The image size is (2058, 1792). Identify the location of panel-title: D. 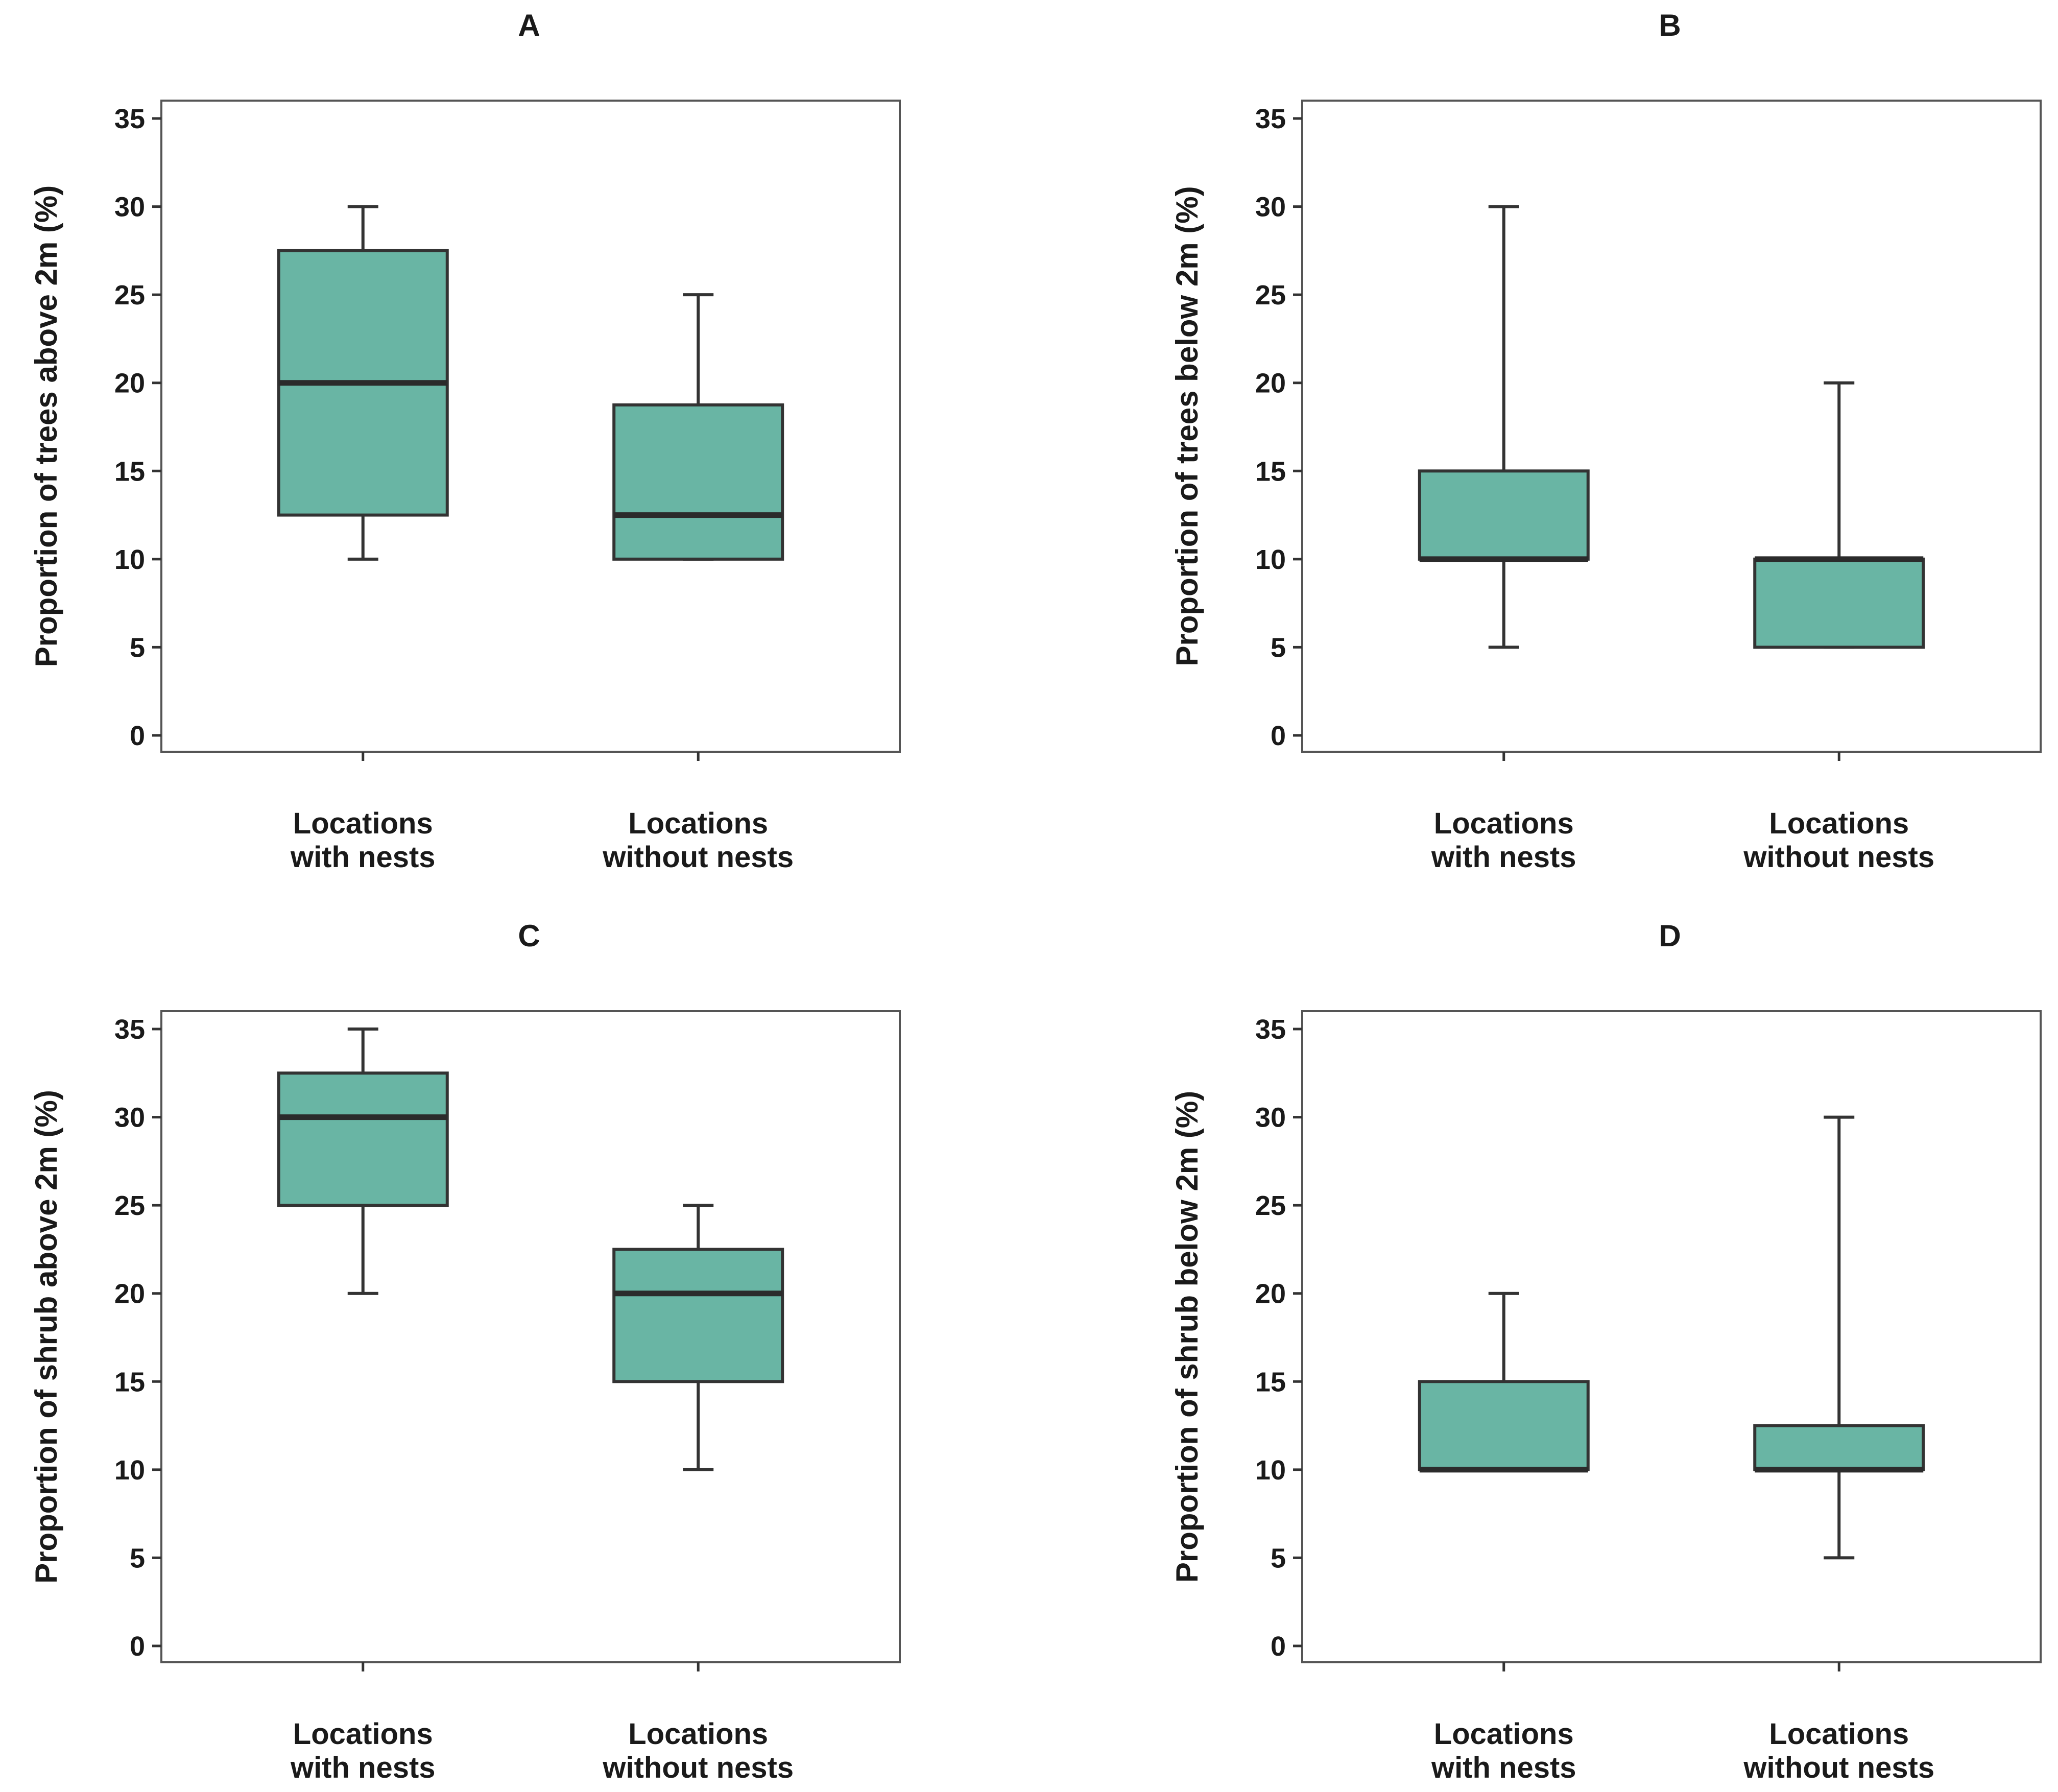
(1670, 936).